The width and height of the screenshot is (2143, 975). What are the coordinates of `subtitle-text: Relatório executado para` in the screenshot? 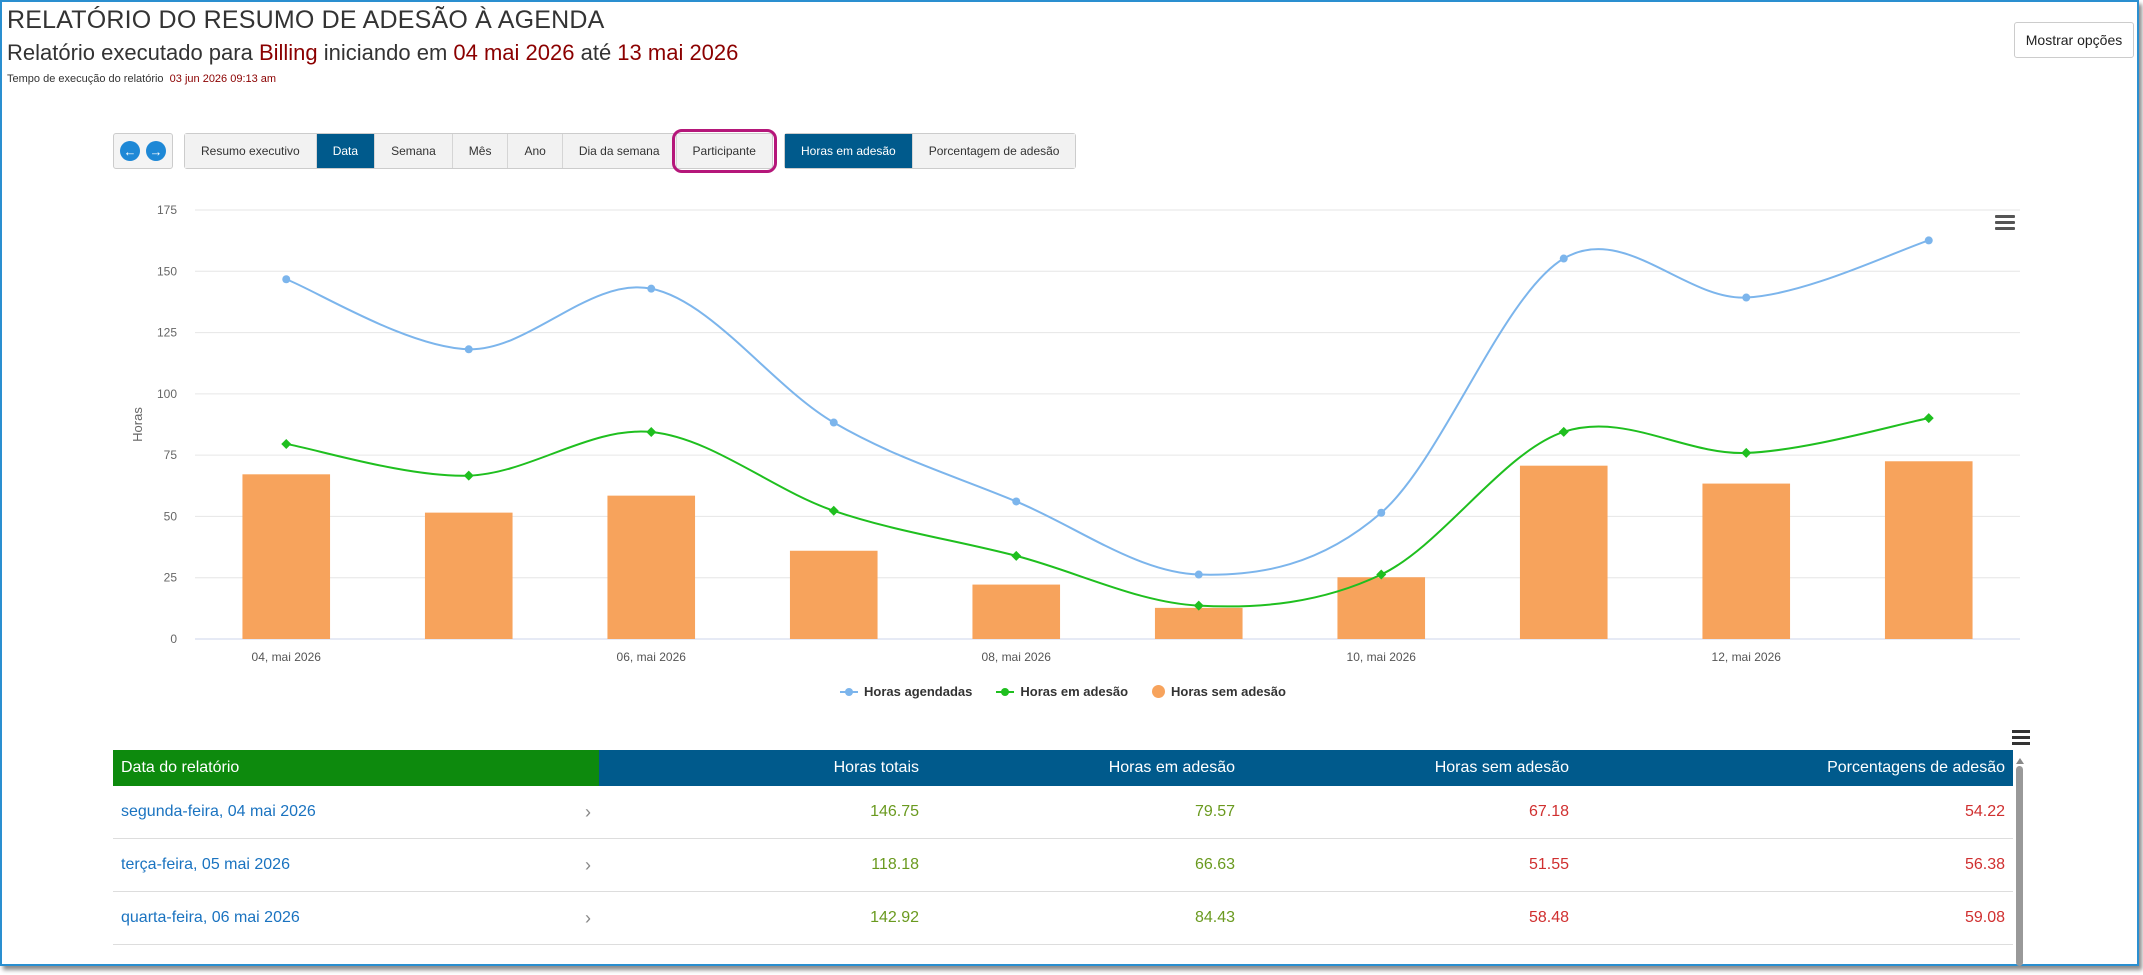 It's located at (133, 52).